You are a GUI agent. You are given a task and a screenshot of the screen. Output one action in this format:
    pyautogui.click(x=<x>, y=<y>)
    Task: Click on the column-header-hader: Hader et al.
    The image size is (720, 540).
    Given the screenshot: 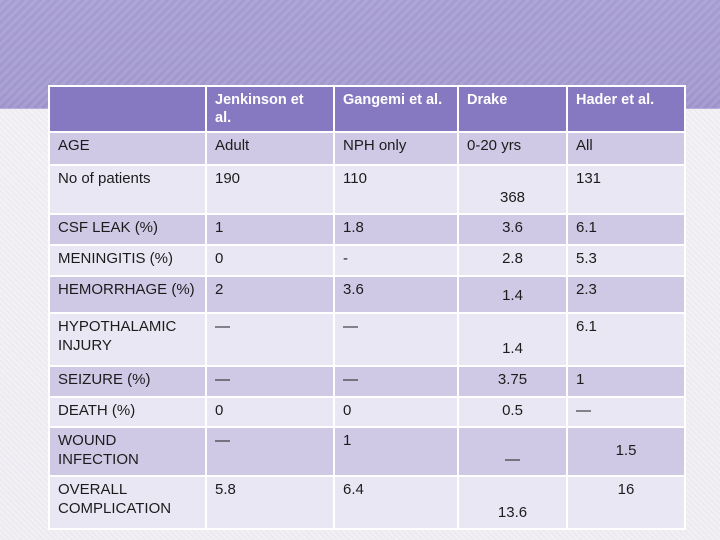 What is the action you would take?
    pyautogui.click(x=626, y=109)
    